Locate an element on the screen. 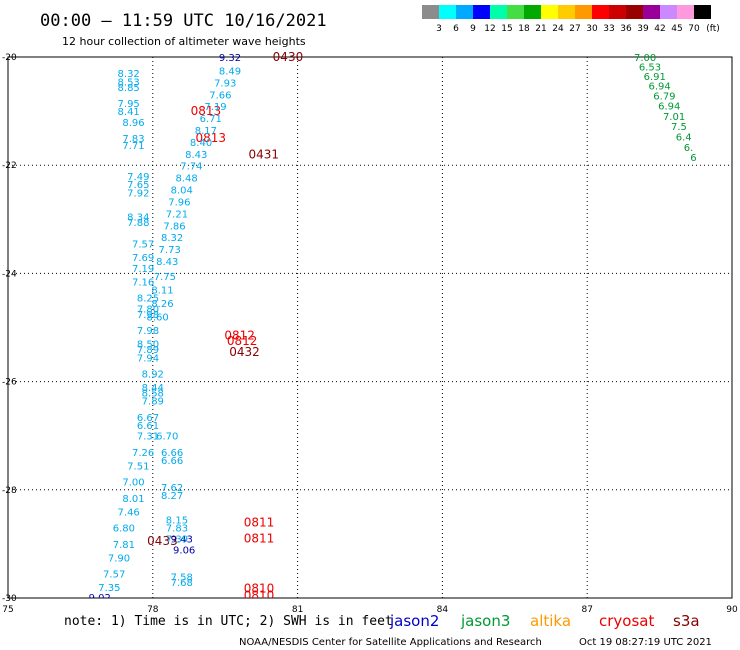 Image resolution: width=740 pixels, height=650 pixels. data-label: 7.49 is located at coordinates (138, 177).